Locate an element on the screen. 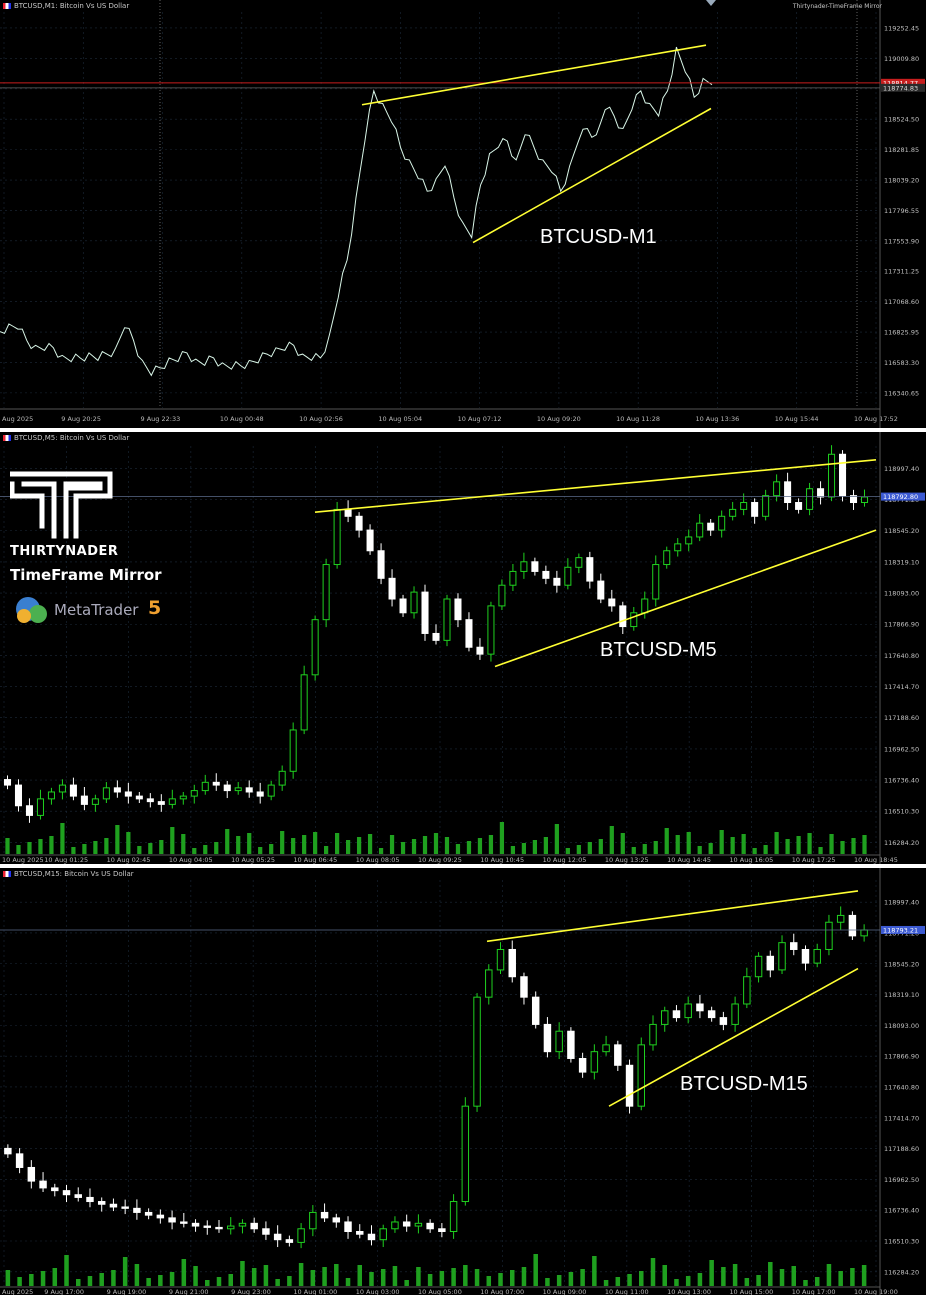 This screenshot has width=926, height=1295. x-tick-label: 10 Aug 18:45 is located at coordinates (876, 860).